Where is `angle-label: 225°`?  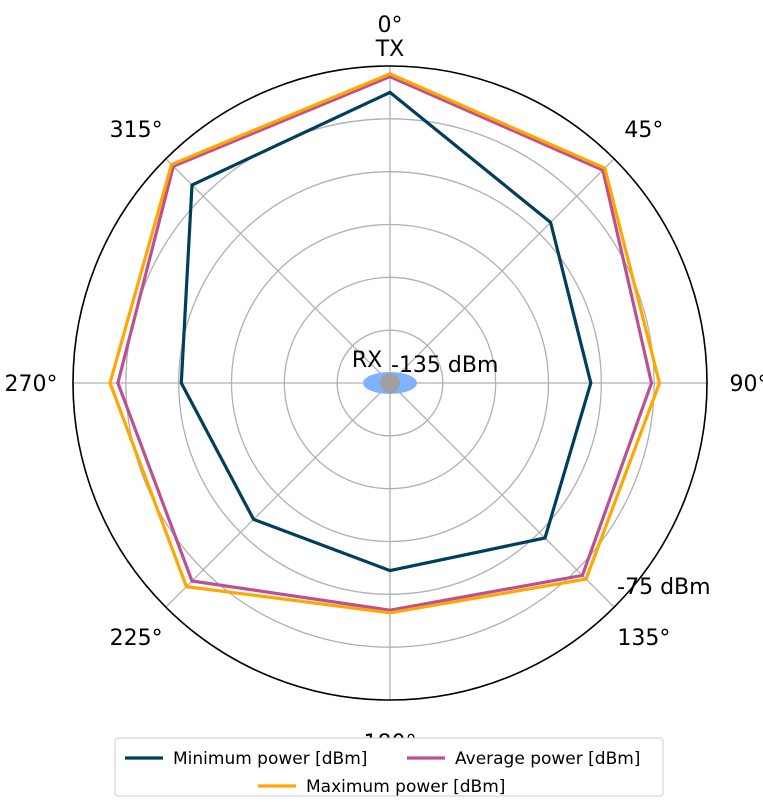 angle-label: 225° is located at coordinates (136, 638).